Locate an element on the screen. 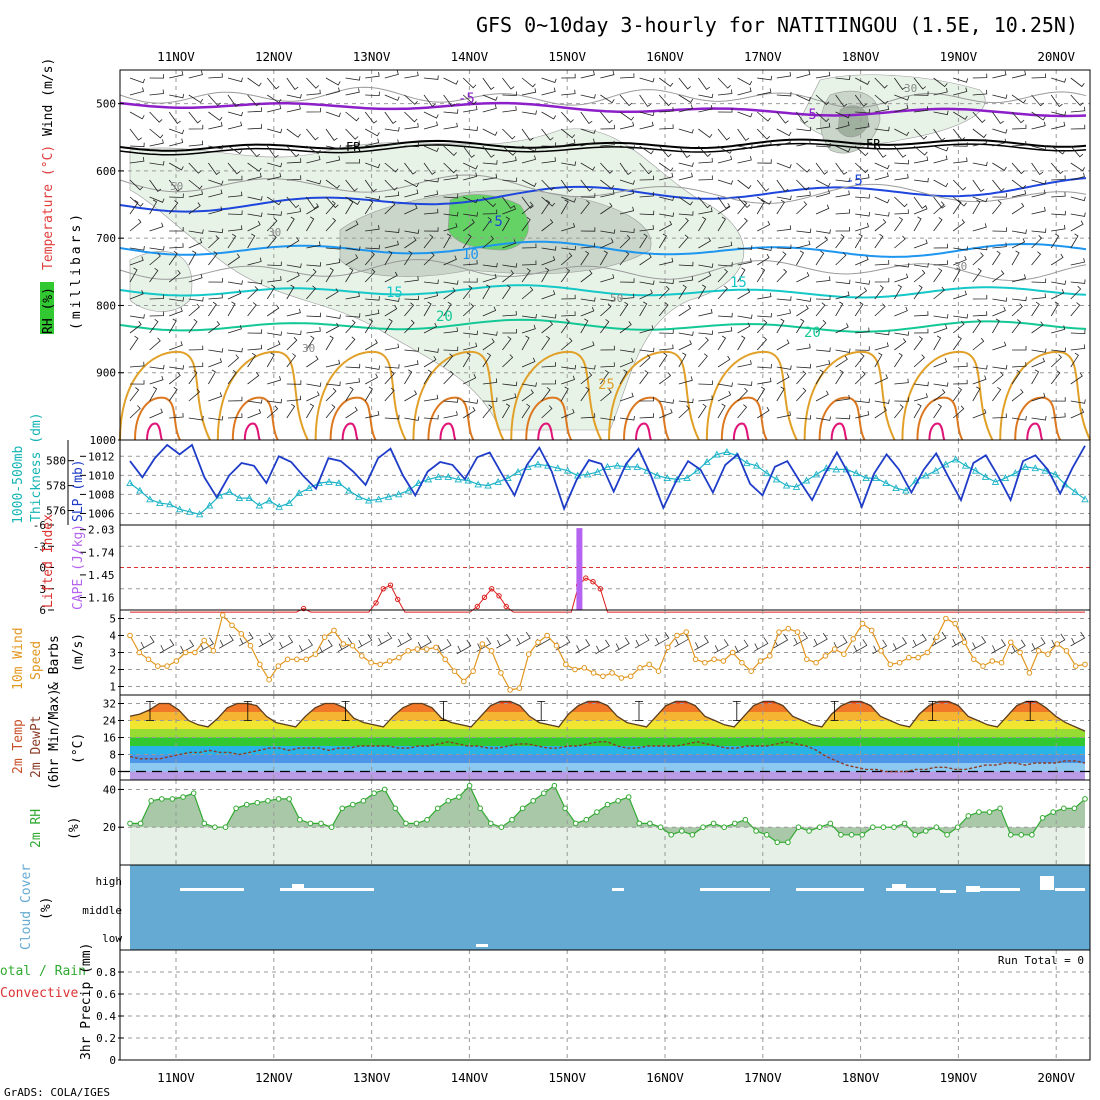 The image size is (1100, 1100). contour-label-25: 25 is located at coordinates (606, 385).